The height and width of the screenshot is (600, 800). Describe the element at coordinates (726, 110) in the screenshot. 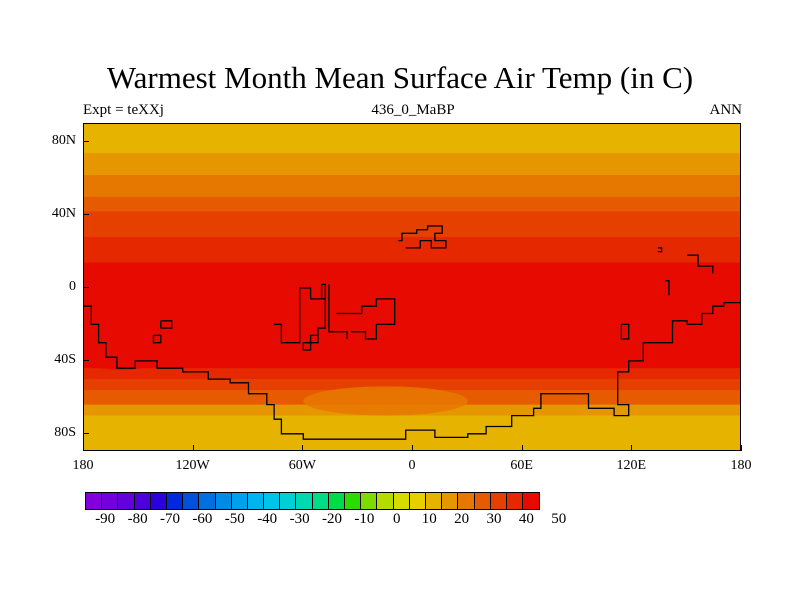

I see `season-label: ANN` at that location.